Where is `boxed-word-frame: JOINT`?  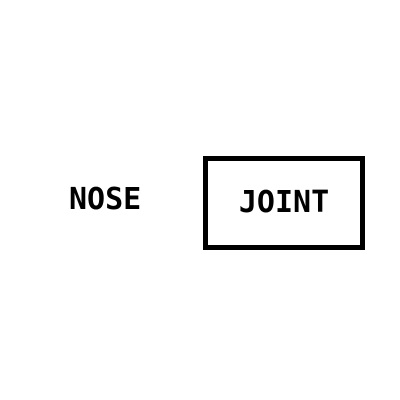 boxed-word-frame: JOINT is located at coordinates (284, 203).